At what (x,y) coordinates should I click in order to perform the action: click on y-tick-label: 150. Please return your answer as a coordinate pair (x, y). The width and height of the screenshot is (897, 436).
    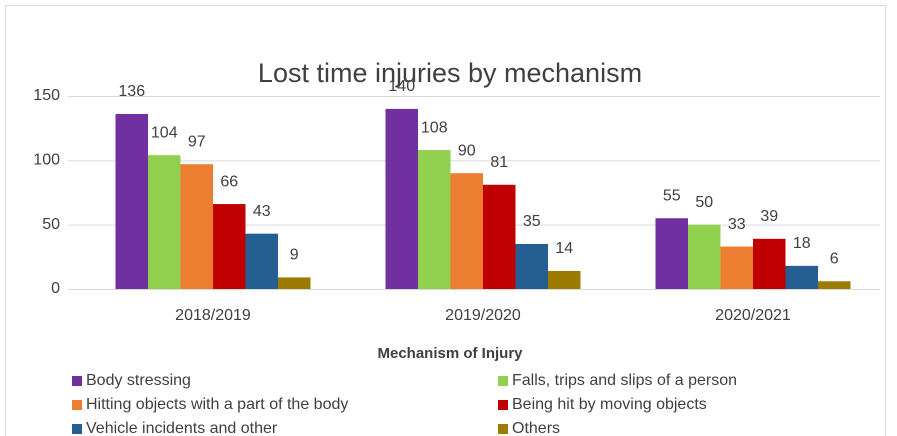
    Looking at the image, I should click on (46, 95).